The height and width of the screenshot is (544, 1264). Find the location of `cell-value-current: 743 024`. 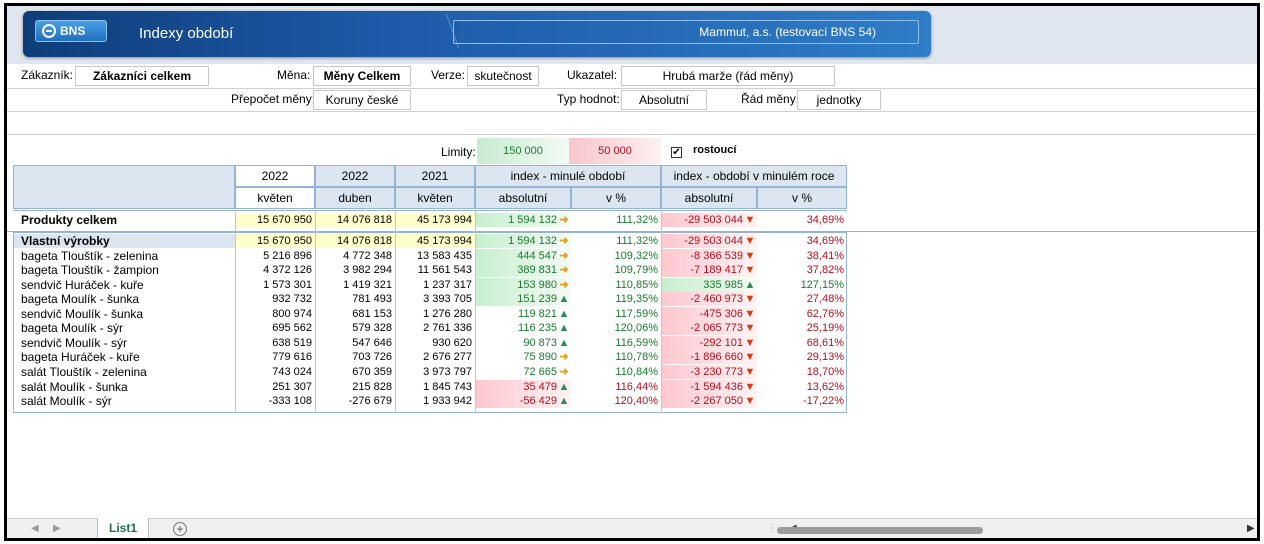

cell-value-current: 743 024 is located at coordinates (292, 371).